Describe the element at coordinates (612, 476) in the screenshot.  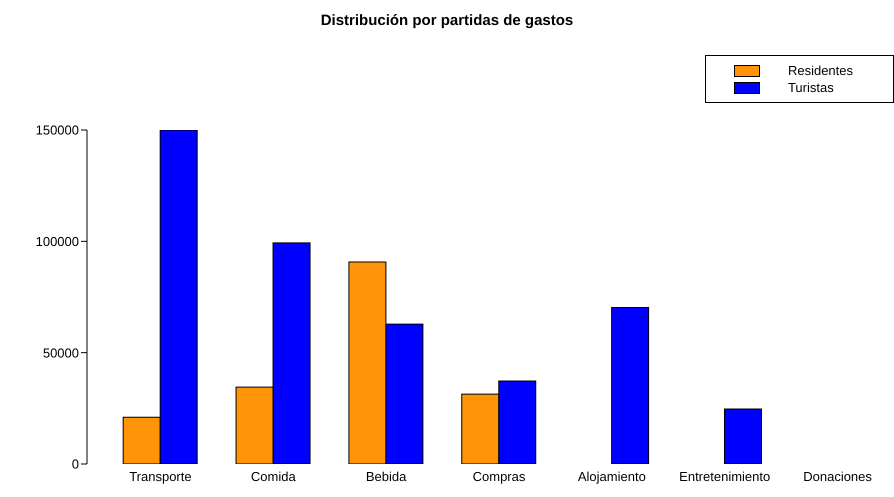
I see `x-tick-label: Alojamiento` at that location.